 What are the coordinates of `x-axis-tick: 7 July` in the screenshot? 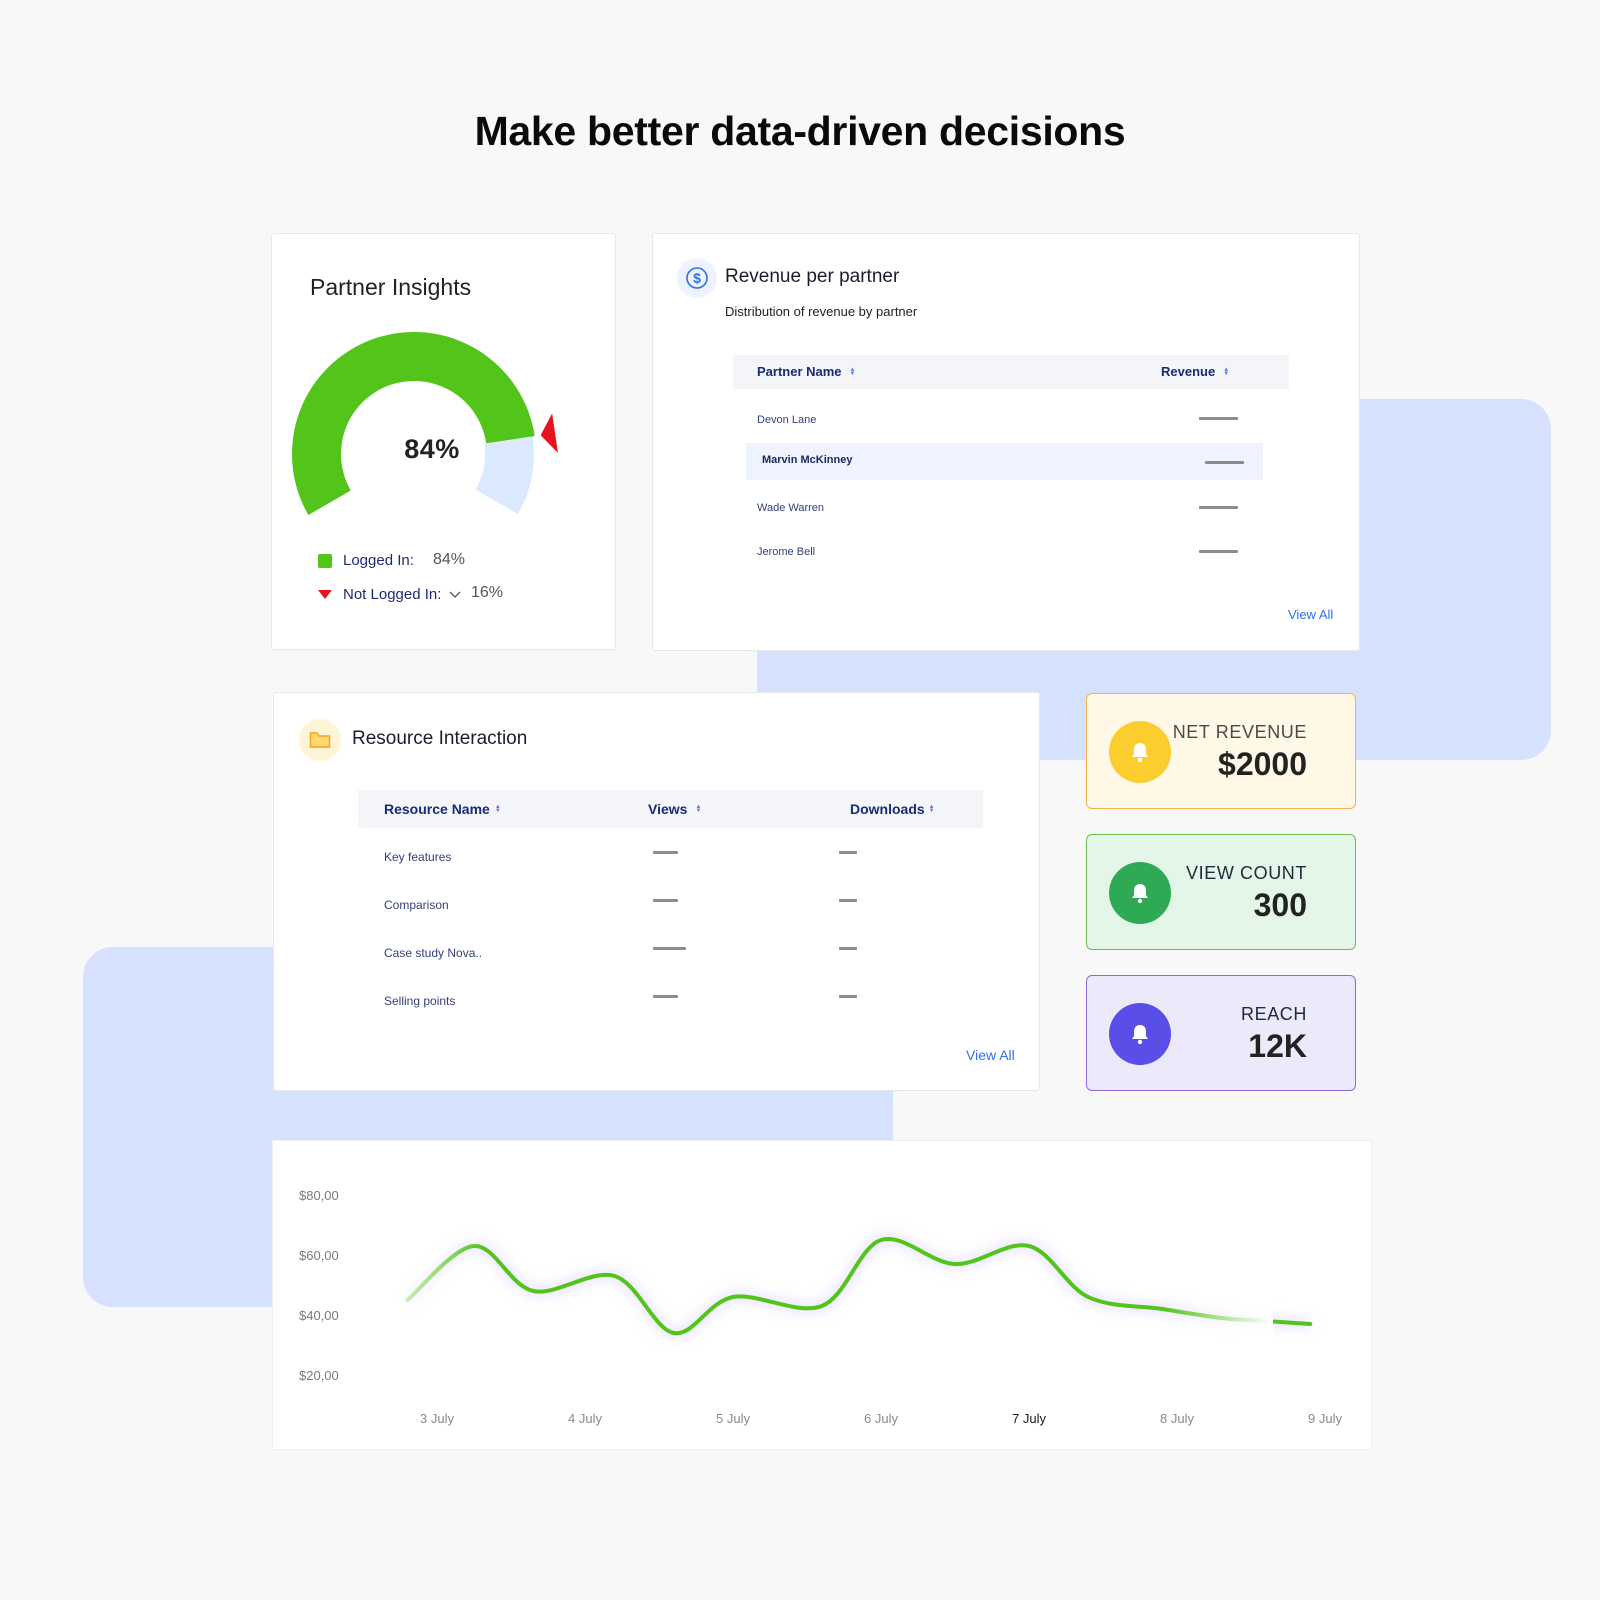 It's located at (1029, 1418).